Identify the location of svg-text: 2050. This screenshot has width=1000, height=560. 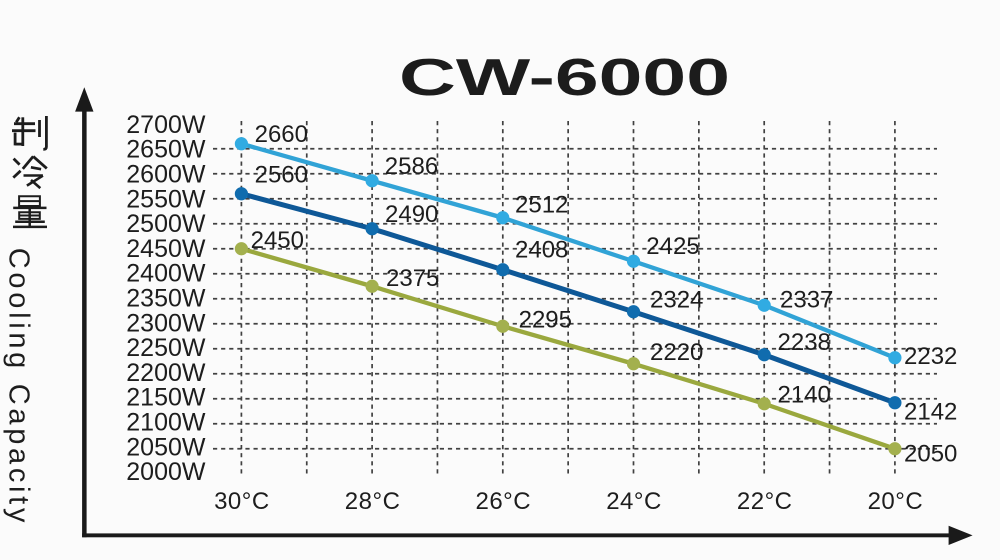
(930, 454).